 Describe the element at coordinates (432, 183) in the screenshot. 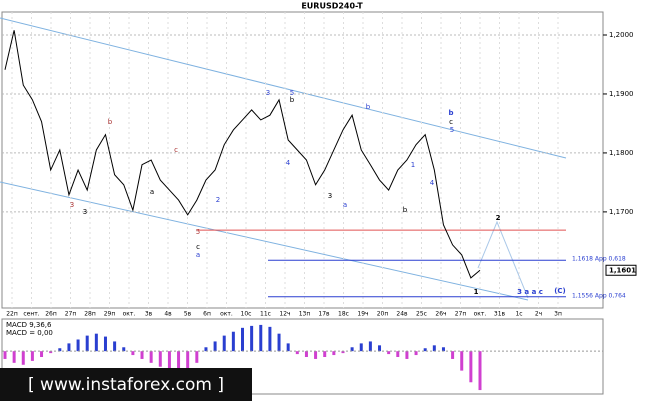

I see `wave-label: 4` at that location.